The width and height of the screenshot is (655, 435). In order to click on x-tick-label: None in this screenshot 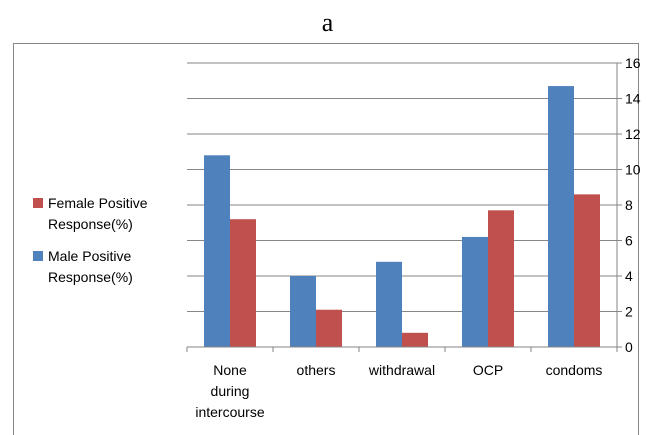, I will do `click(230, 370)`.